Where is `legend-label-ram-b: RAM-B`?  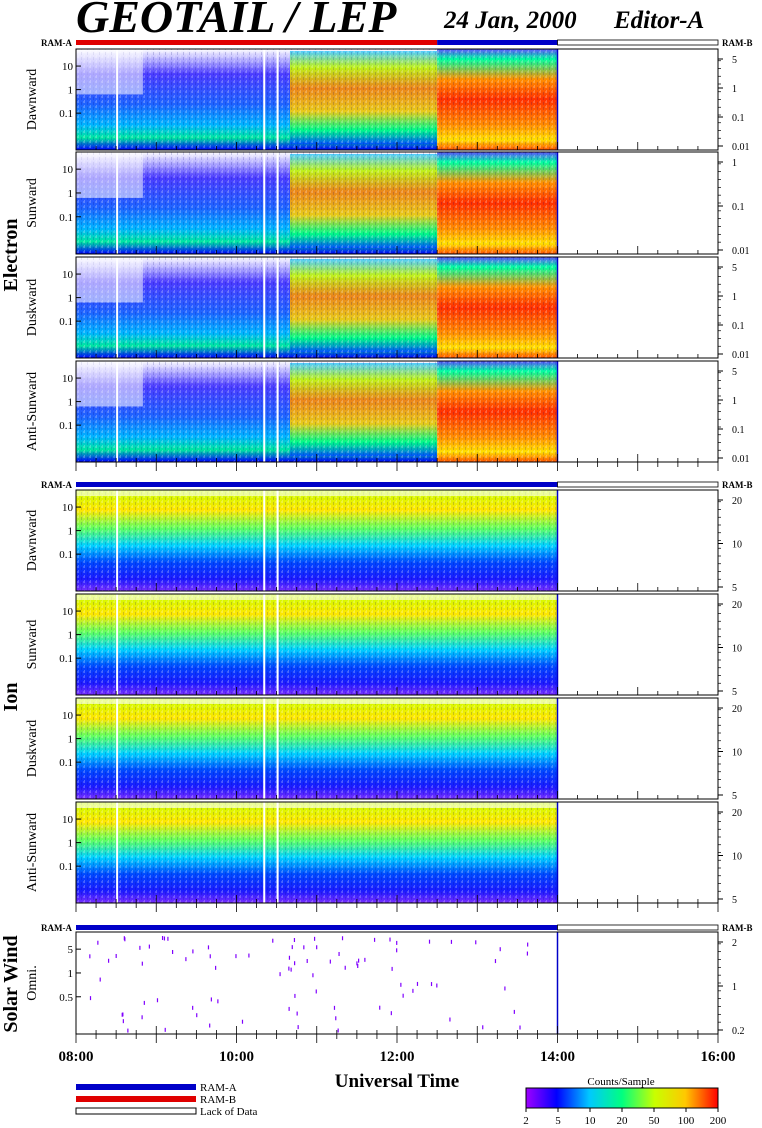 legend-label-ram-b: RAM-B is located at coordinates (218, 1100).